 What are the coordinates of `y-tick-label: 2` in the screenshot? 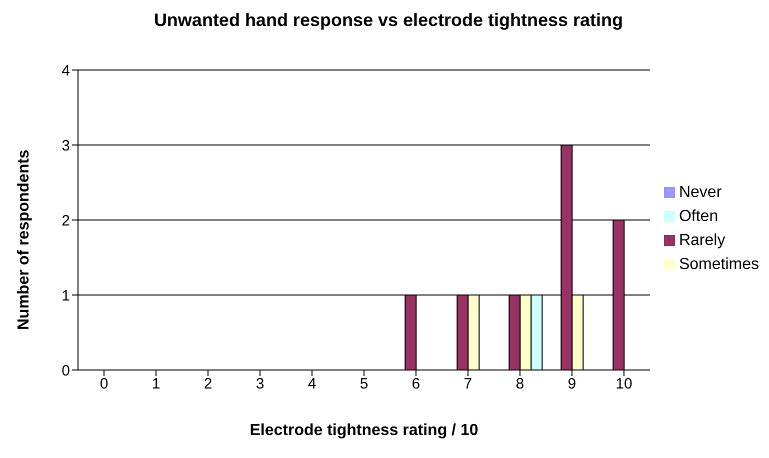 It's located at (66, 221).